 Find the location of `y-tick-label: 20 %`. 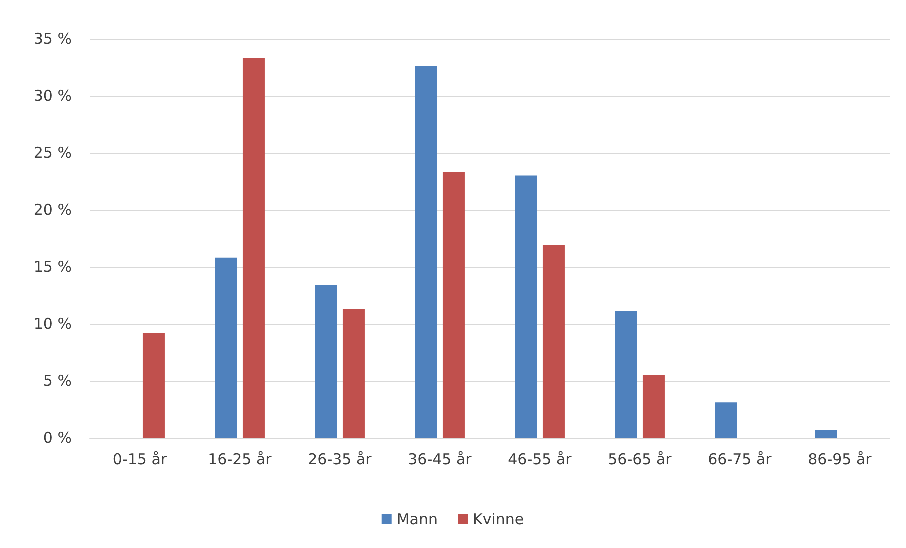

y-tick-label: 20 % is located at coordinates (53, 210).